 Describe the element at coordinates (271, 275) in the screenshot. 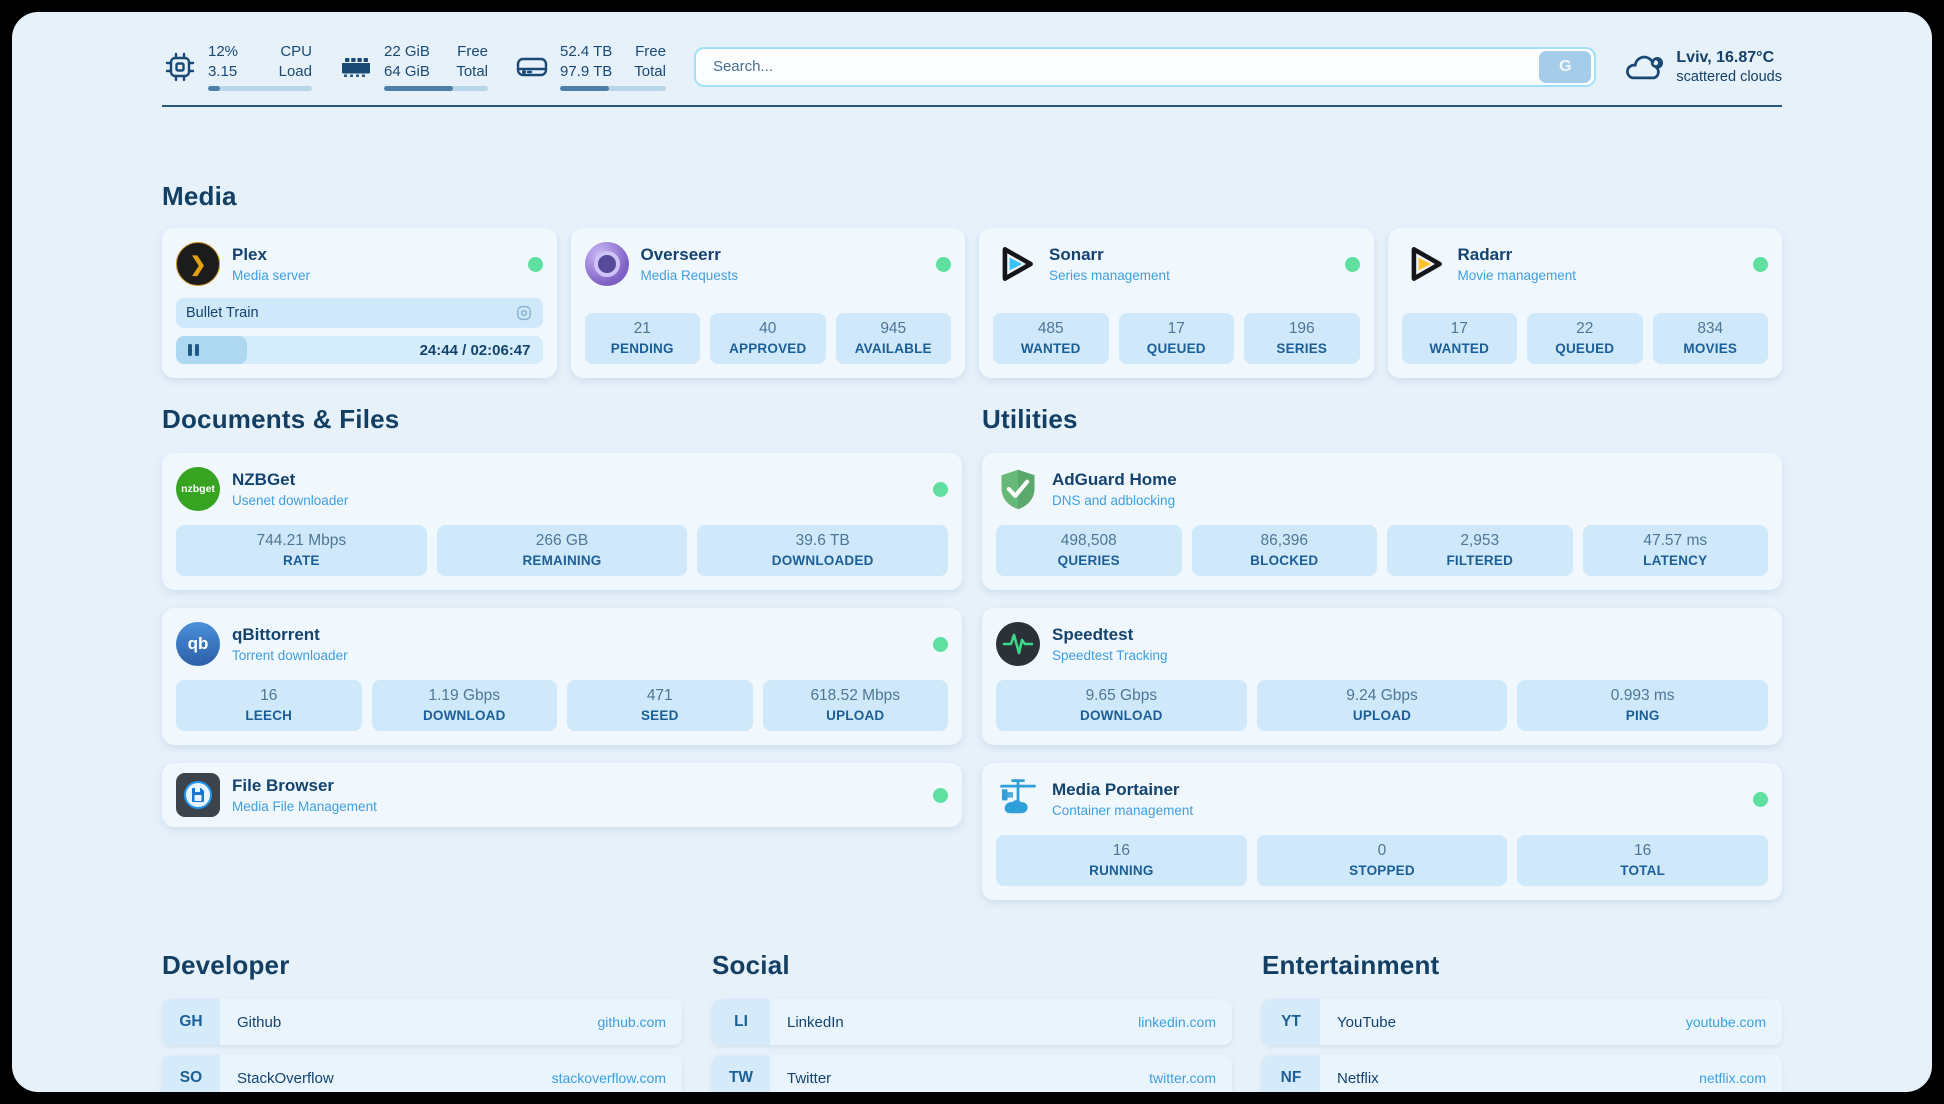

I see `app-description: Media server` at that location.